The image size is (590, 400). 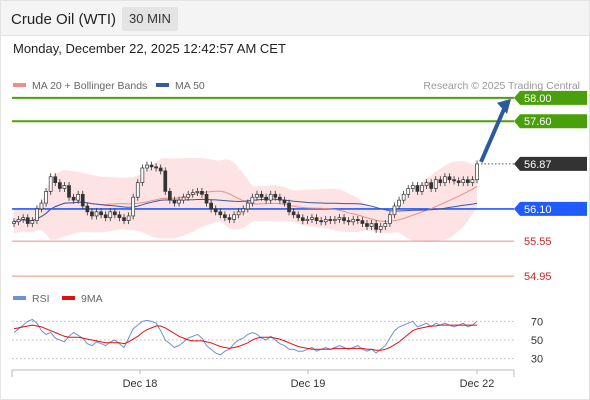 I want to click on copyright-notice: Research © 2025 Trading Central, so click(x=501, y=86).